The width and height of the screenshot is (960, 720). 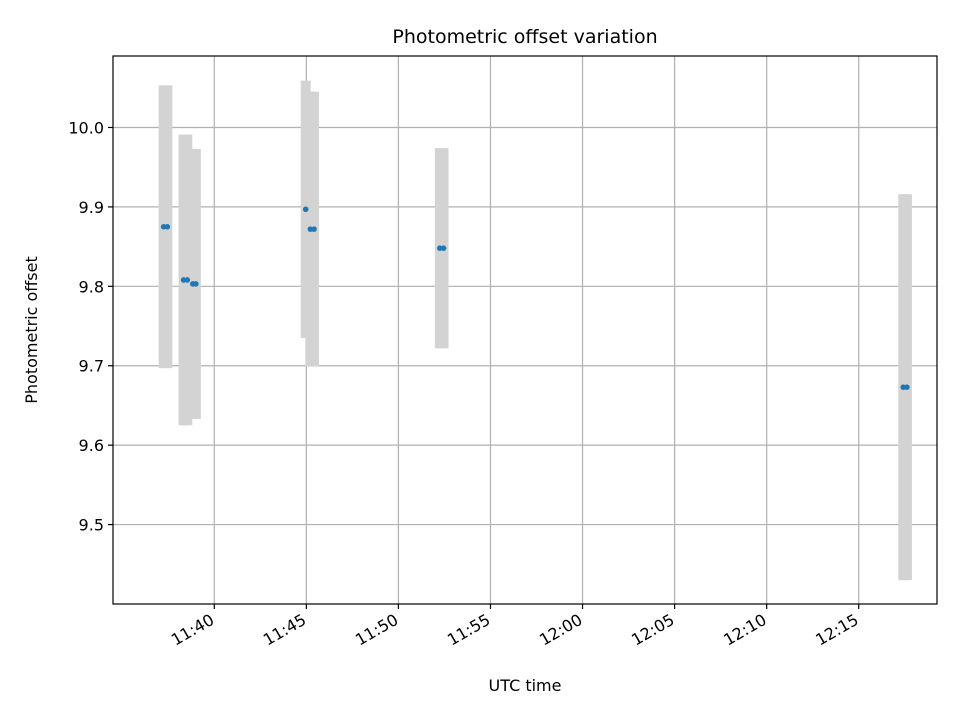 What do you see at coordinates (91, 445) in the screenshot?
I see `y-tick-label: 9.6` at bounding box center [91, 445].